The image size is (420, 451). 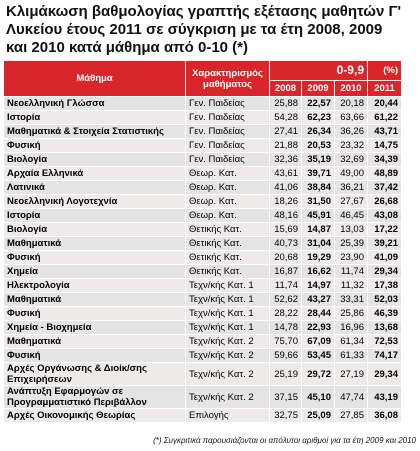 What do you see at coordinates (318, 285) in the screenshot?
I see `value-cell: 14,97` at bounding box center [318, 285].